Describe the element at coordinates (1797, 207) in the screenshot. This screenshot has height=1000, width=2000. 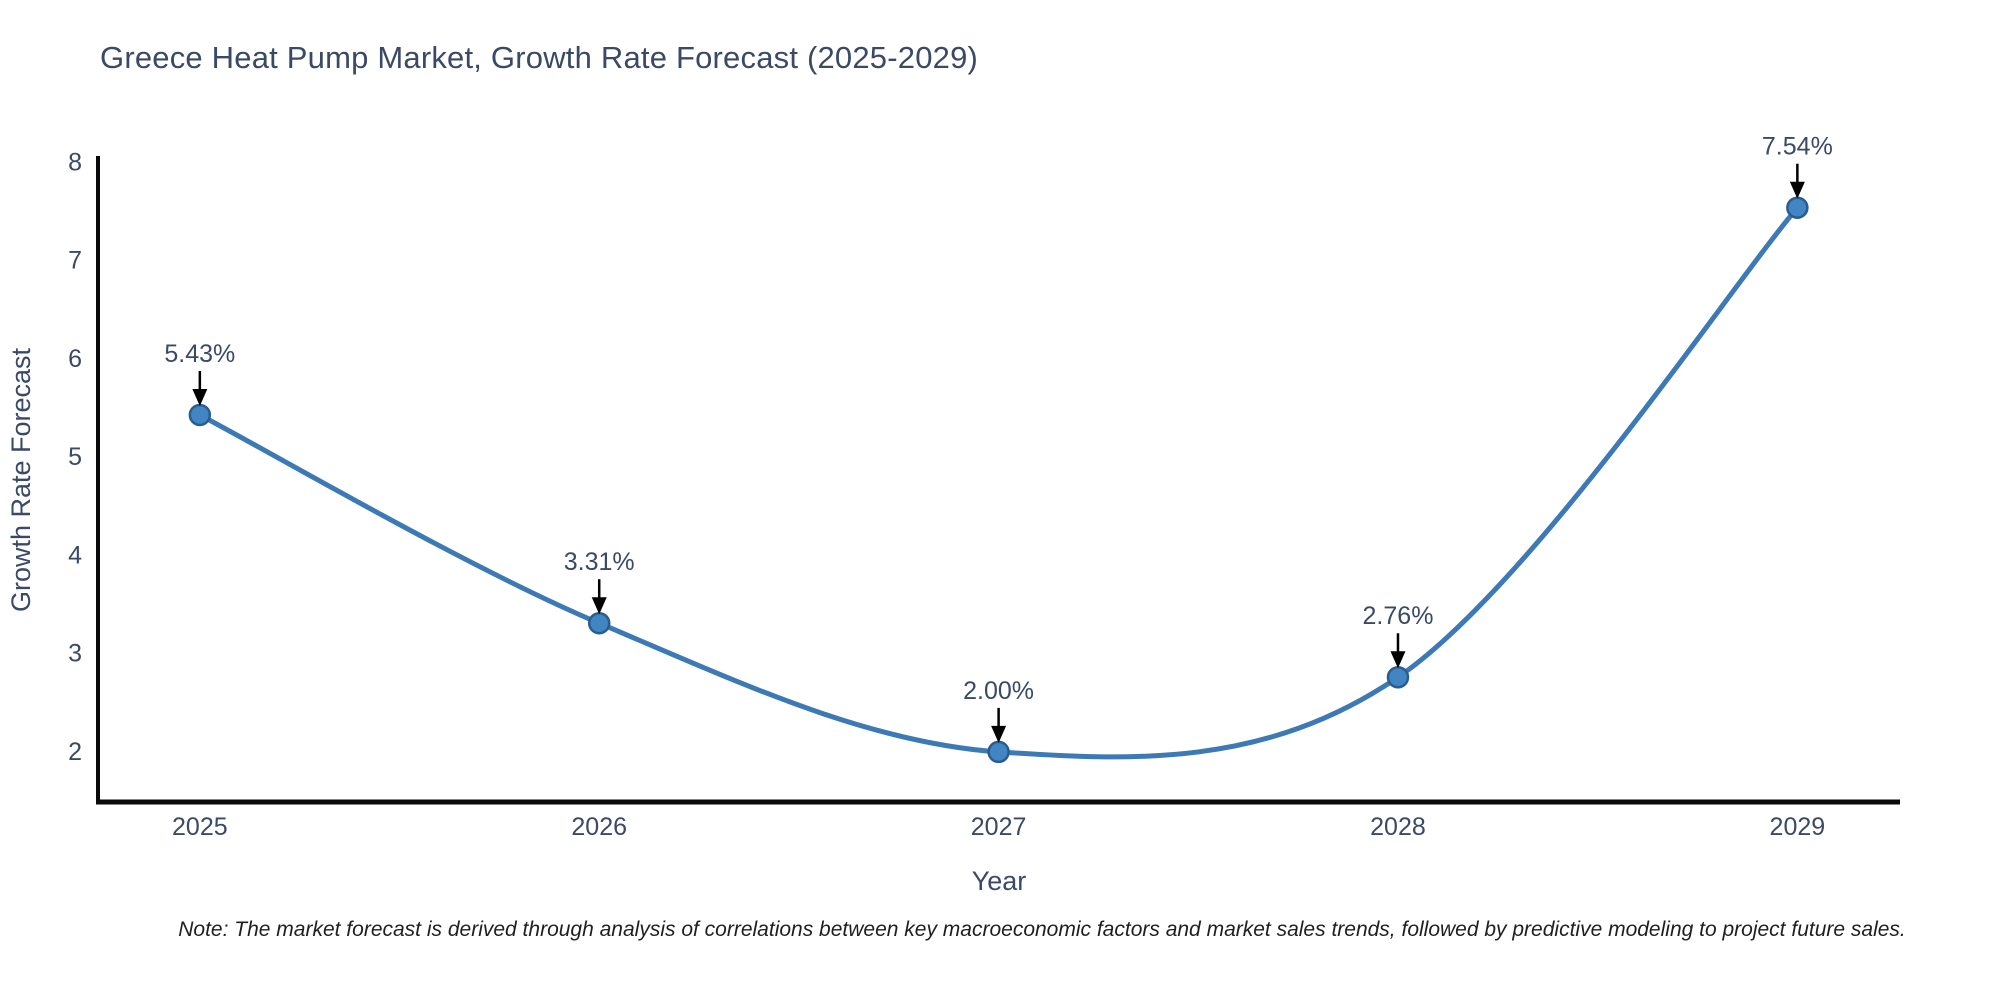
I see `data-point-2029` at that location.